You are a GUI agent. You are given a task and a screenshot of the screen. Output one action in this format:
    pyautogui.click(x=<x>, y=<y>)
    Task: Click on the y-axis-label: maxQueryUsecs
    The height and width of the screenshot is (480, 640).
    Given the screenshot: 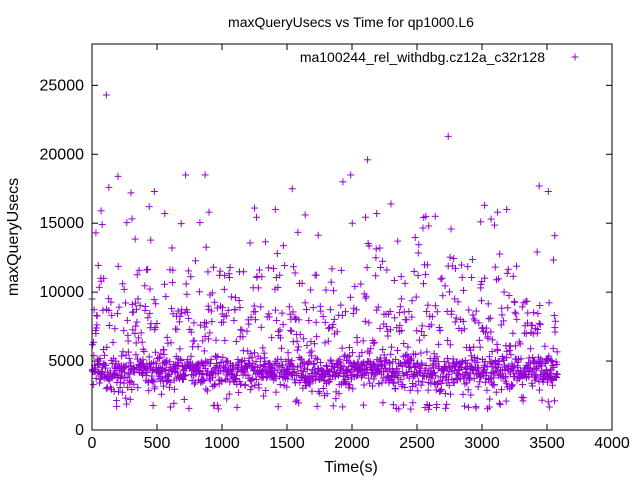 What is the action you would take?
    pyautogui.click(x=13, y=237)
    